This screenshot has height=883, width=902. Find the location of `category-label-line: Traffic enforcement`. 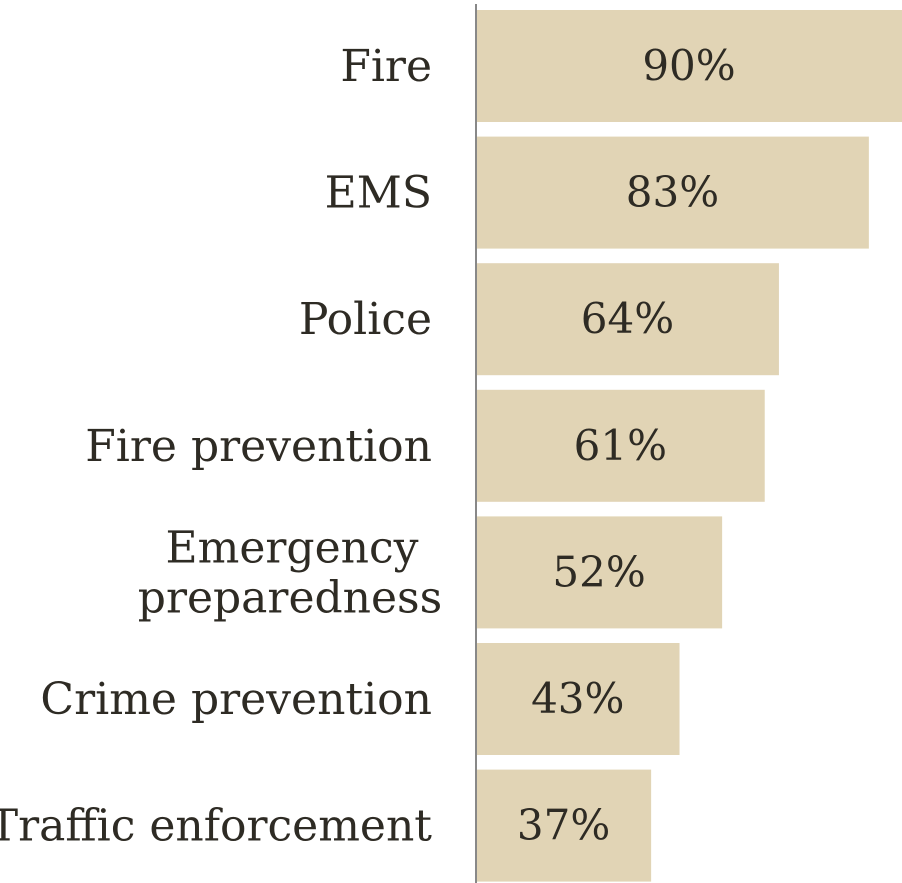

category-label-line: Traffic enforcement is located at coordinates (216, 826).